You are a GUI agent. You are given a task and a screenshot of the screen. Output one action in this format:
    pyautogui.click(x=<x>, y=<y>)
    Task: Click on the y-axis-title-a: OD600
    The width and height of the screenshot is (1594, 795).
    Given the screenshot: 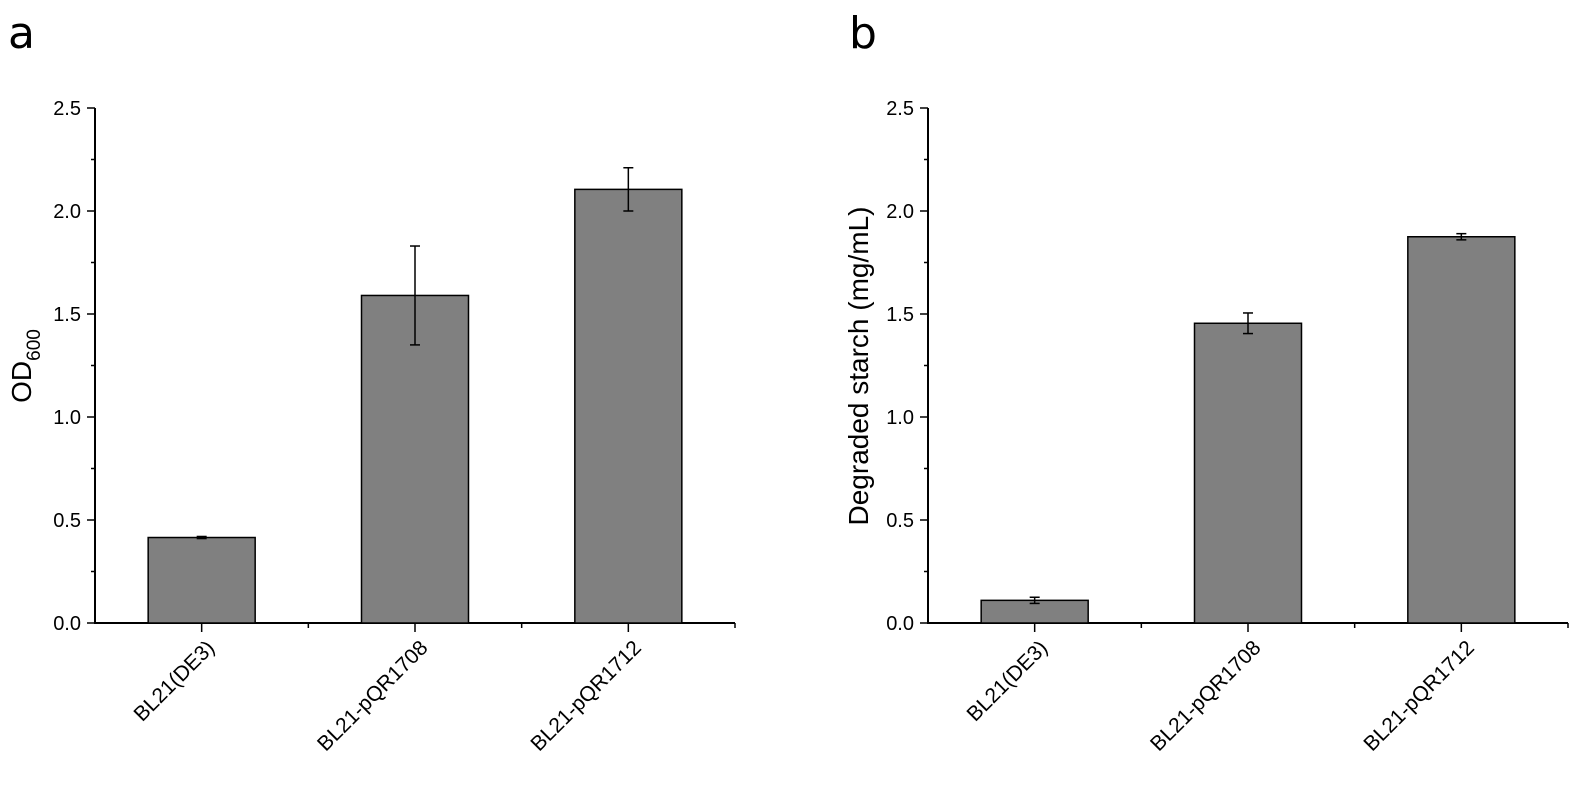 What is the action you would take?
    pyautogui.click(x=25, y=366)
    